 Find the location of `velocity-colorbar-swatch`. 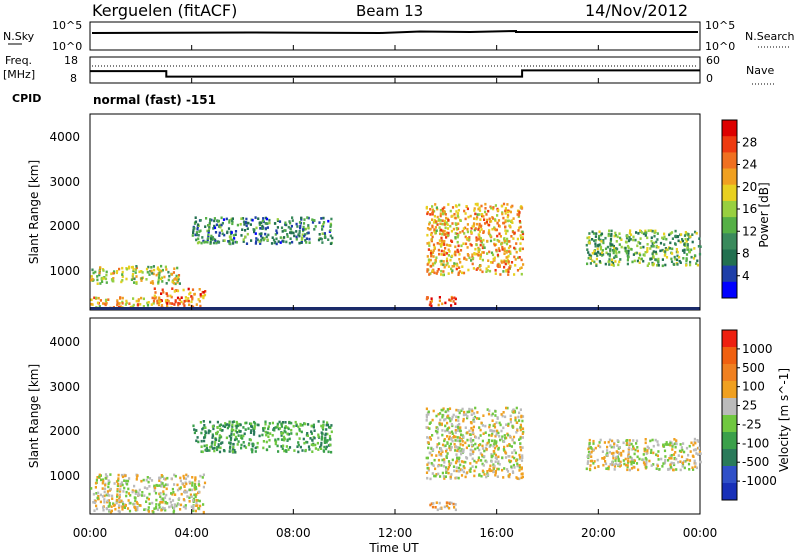

velocity-colorbar-swatch is located at coordinates (729, 475).